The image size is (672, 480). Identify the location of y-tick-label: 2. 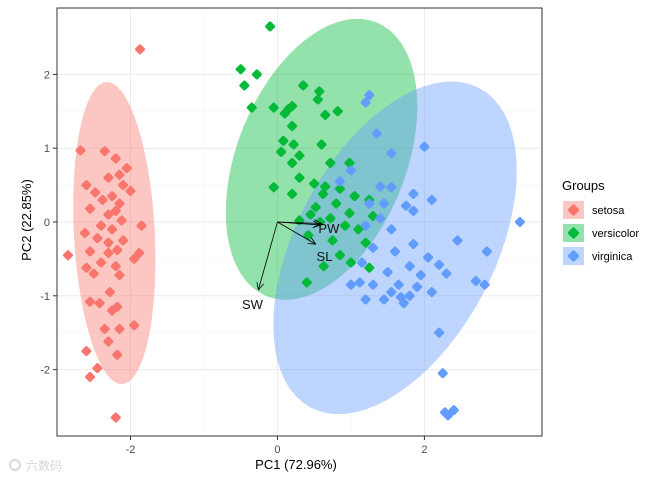
(47, 75).